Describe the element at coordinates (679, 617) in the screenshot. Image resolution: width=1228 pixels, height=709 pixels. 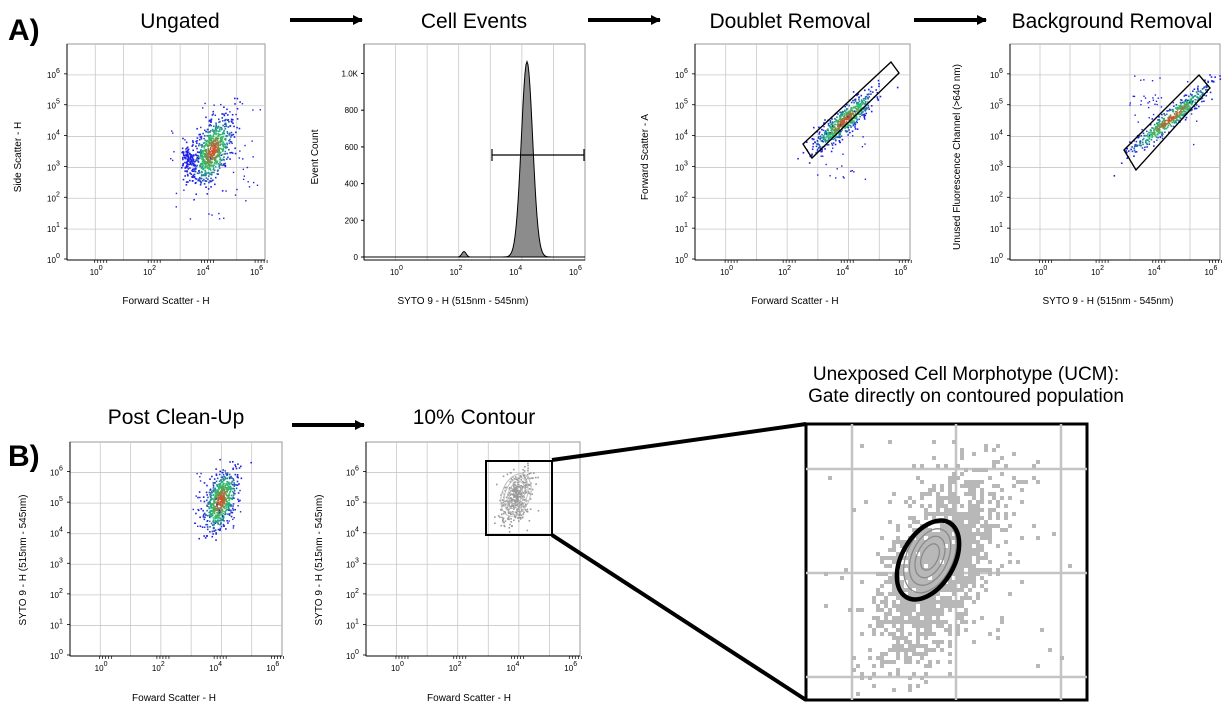
I see `zoom-connector-bottom` at that location.